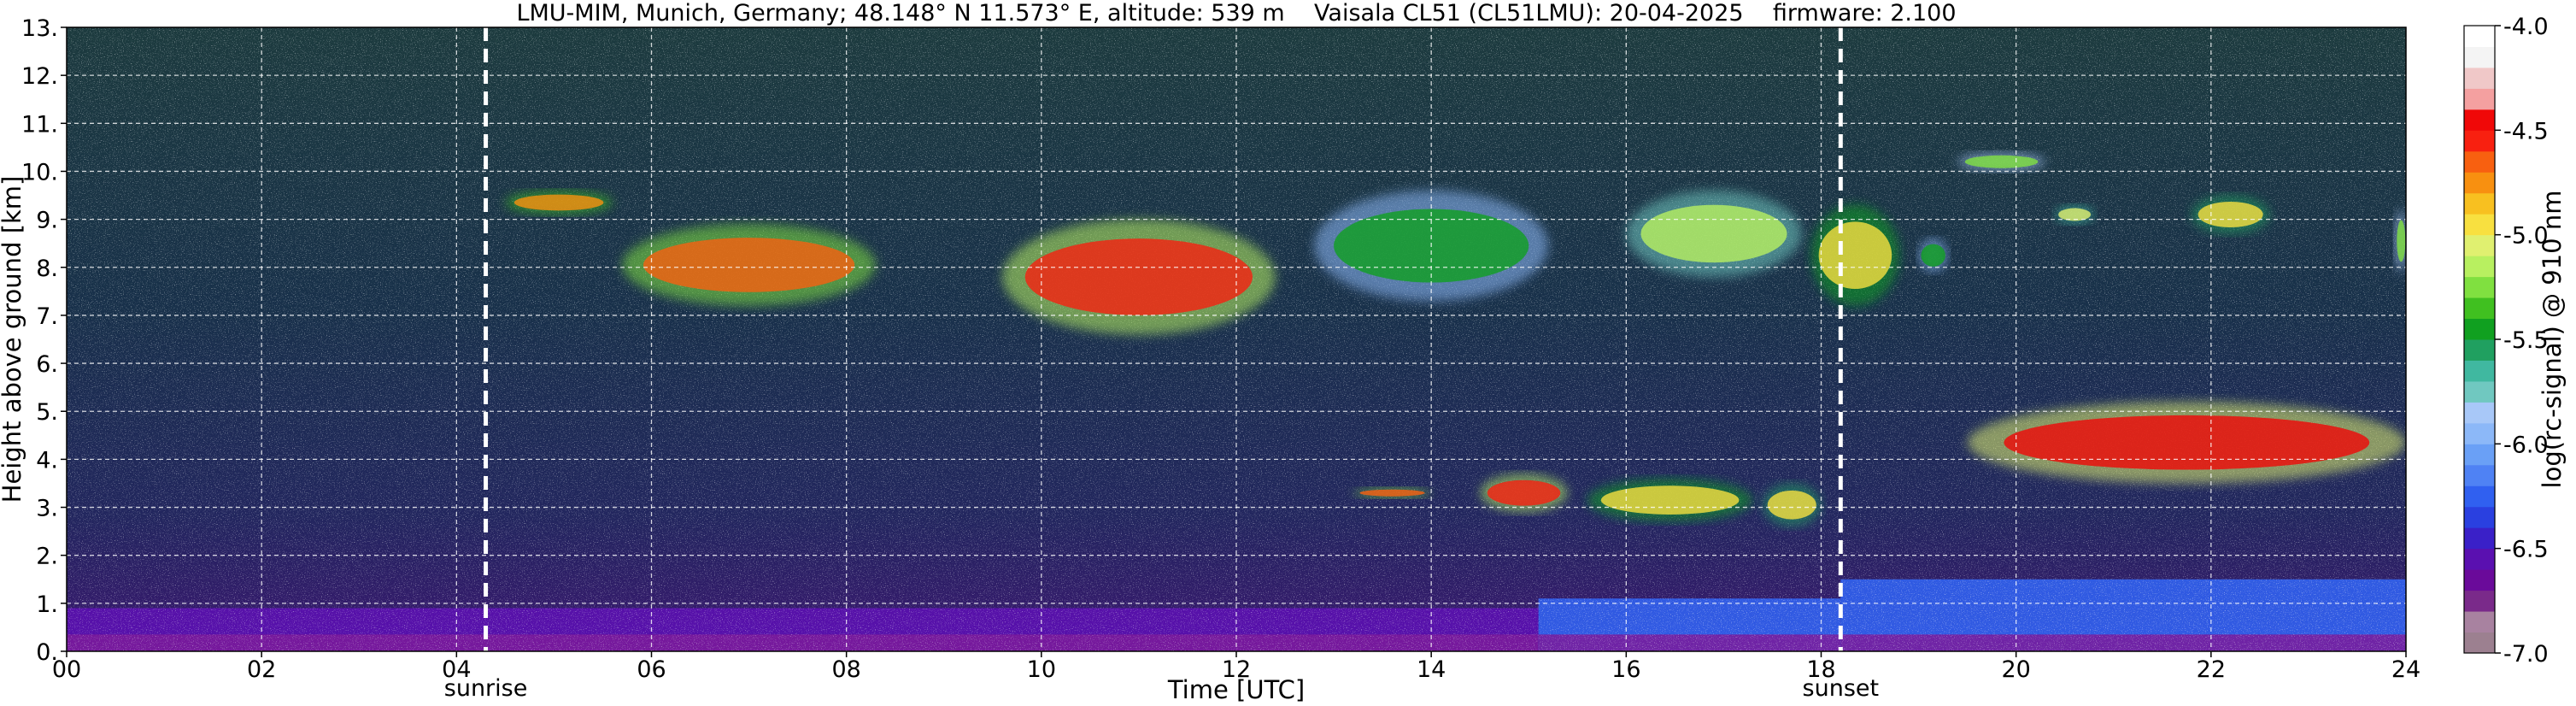 This screenshot has width=2576, height=706. What do you see at coordinates (2552, 340) in the screenshot?
I see `colorbar-label: log(rc-signal) @ 910 nm` at bounding box center [2552, 340].